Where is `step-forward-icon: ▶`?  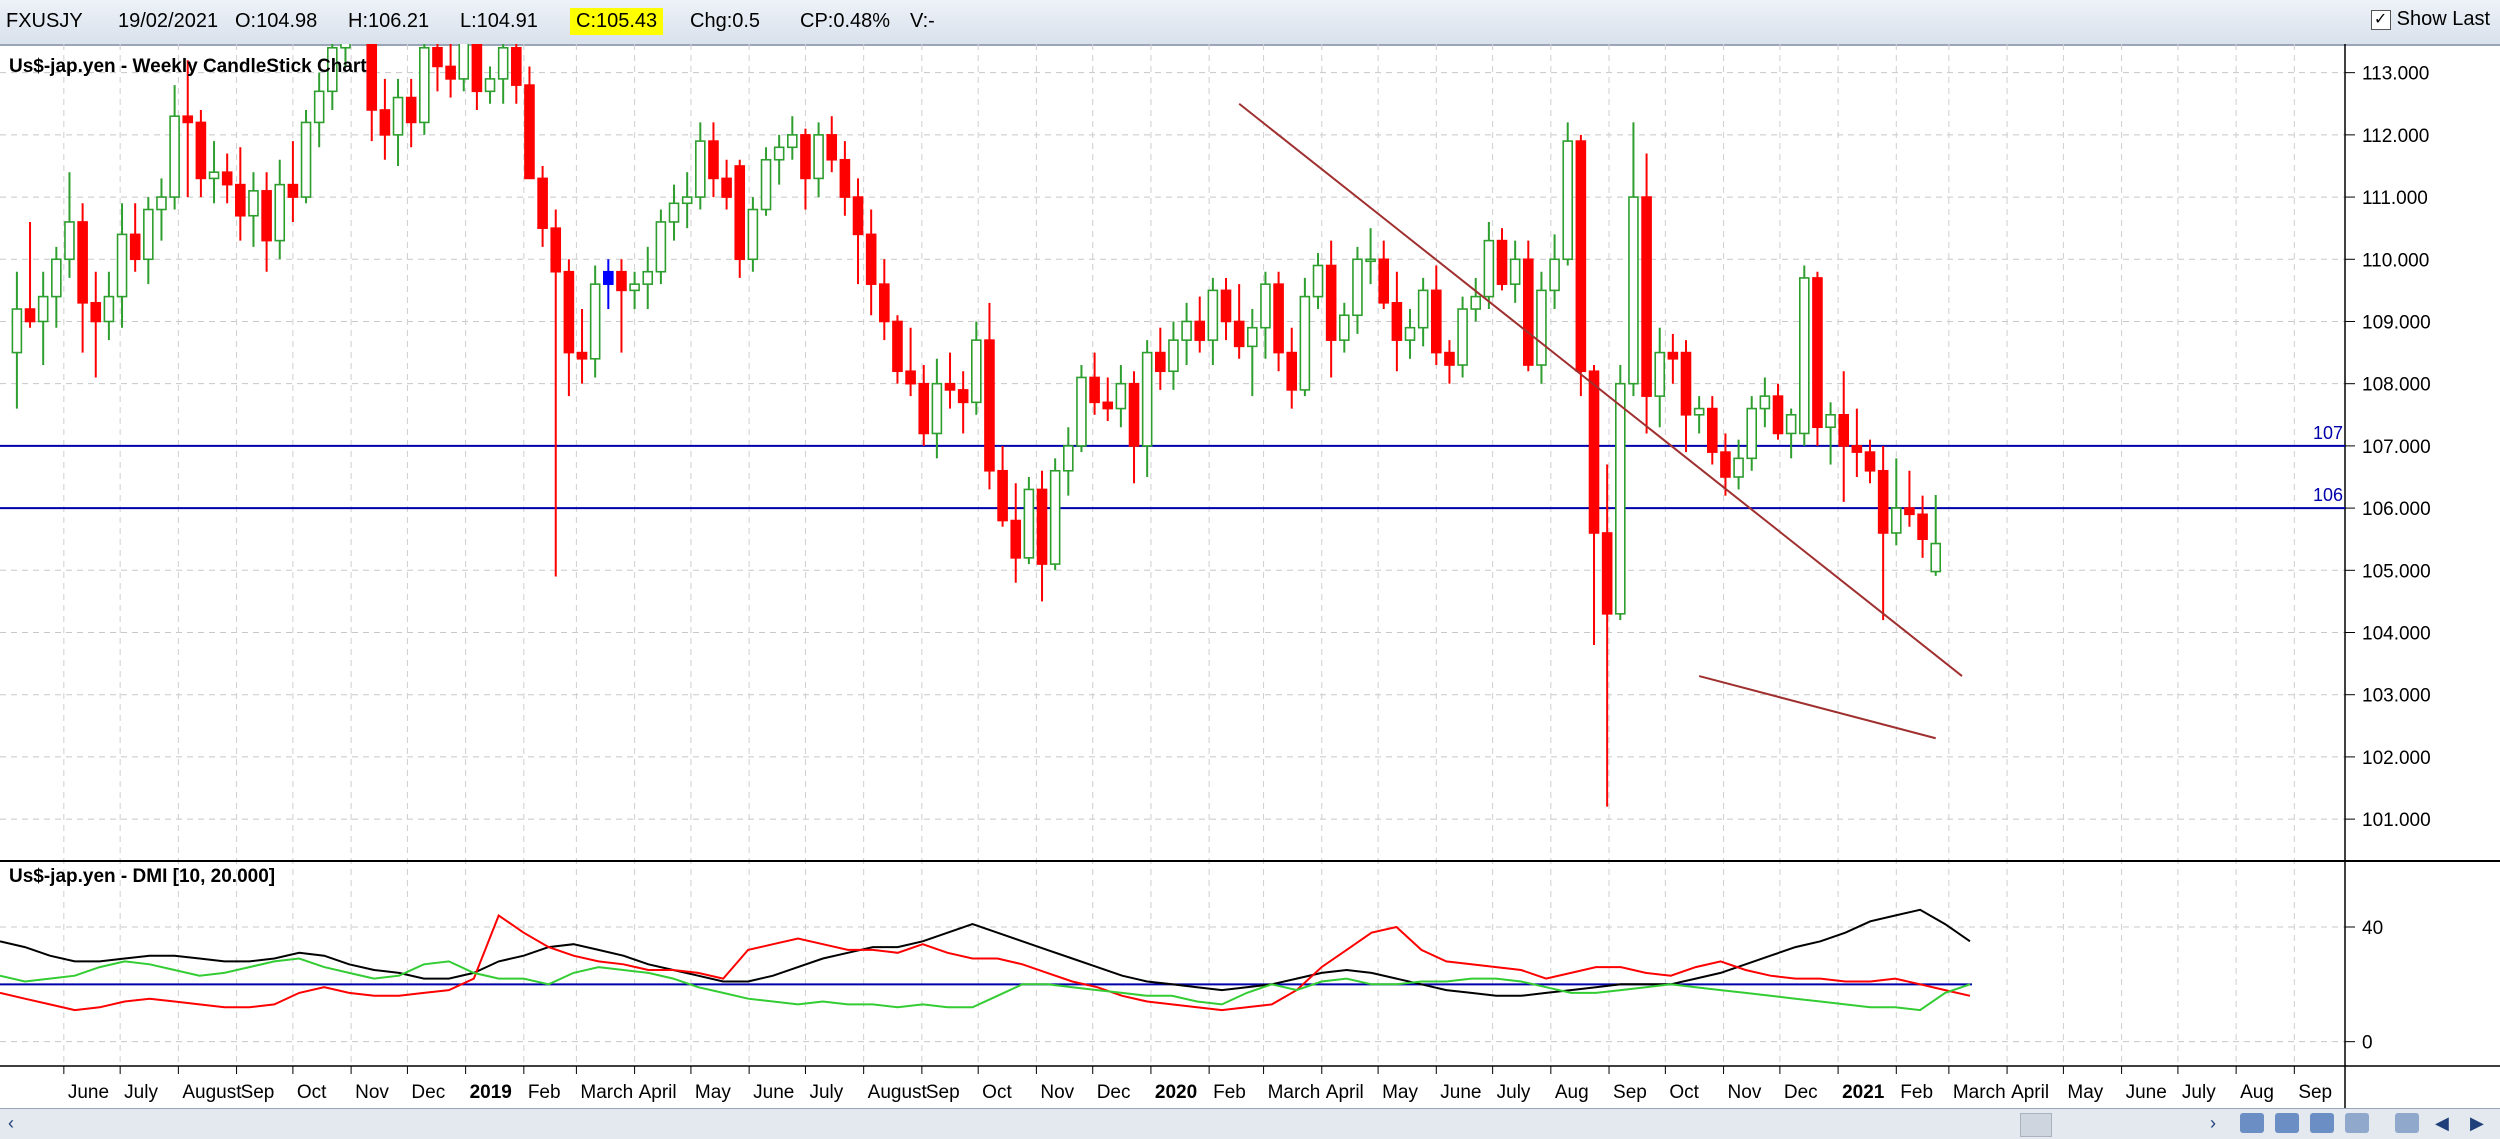
step-forward-icon: ▶ is located at coordinates (2477, 1123).